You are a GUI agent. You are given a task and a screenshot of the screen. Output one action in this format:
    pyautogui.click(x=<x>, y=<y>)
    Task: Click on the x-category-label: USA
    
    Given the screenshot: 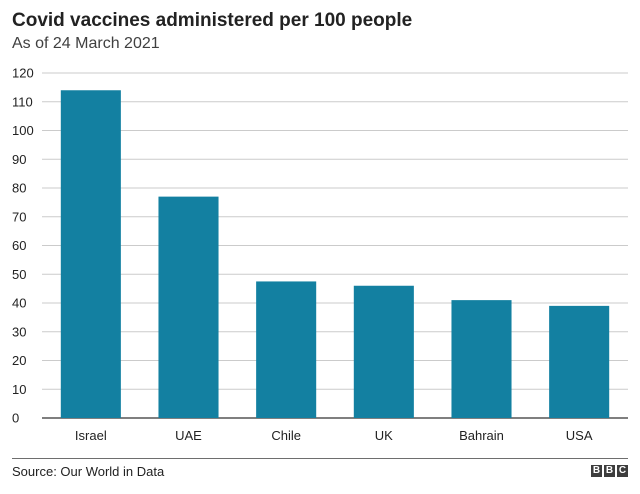 What is the action you would take?
    pyautogui.click(x=579, y=435)
    